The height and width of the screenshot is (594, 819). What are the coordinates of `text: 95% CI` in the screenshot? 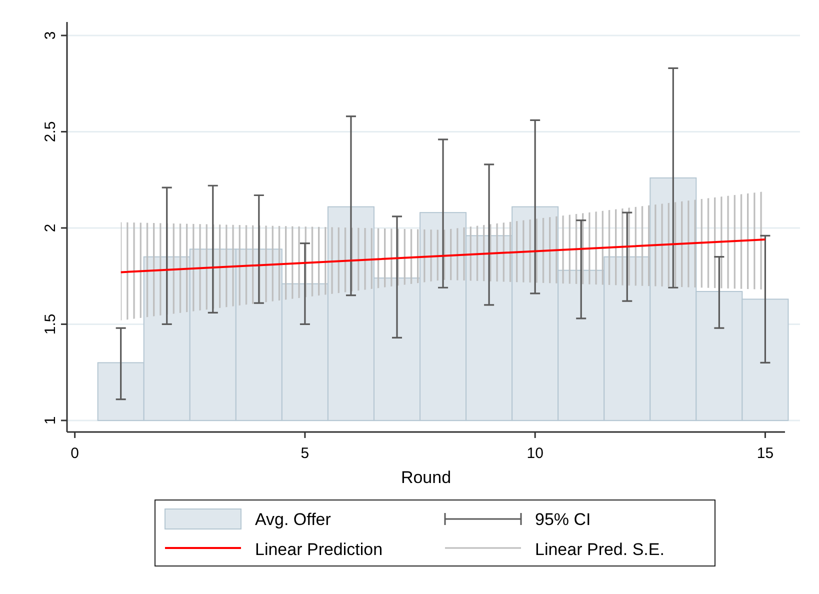 It's located at (563, 519).